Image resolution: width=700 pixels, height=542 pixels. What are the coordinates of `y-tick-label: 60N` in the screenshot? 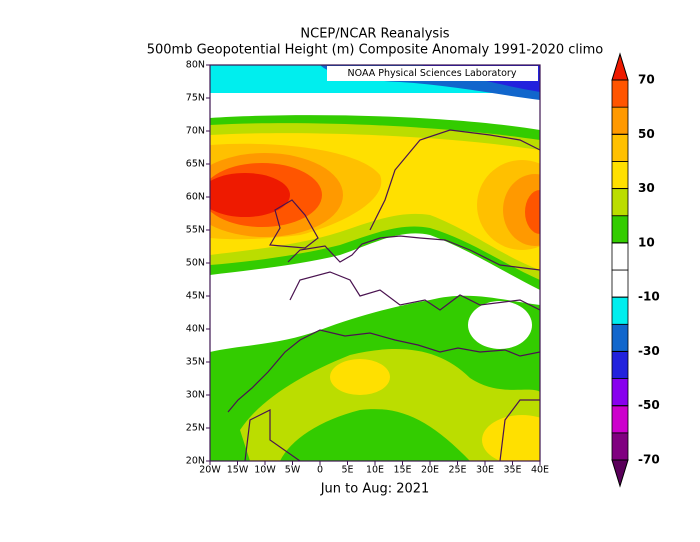 It's located at (195, 197).